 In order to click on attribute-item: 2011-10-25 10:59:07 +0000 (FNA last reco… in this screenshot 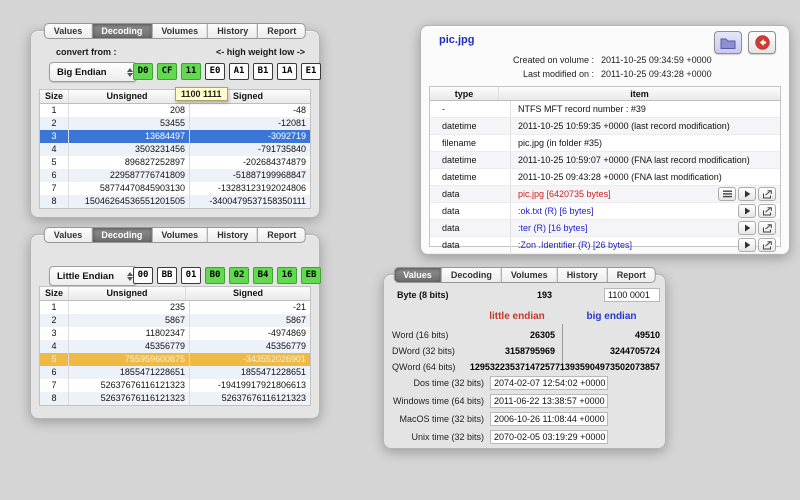, I will do `click(645, 160)`.